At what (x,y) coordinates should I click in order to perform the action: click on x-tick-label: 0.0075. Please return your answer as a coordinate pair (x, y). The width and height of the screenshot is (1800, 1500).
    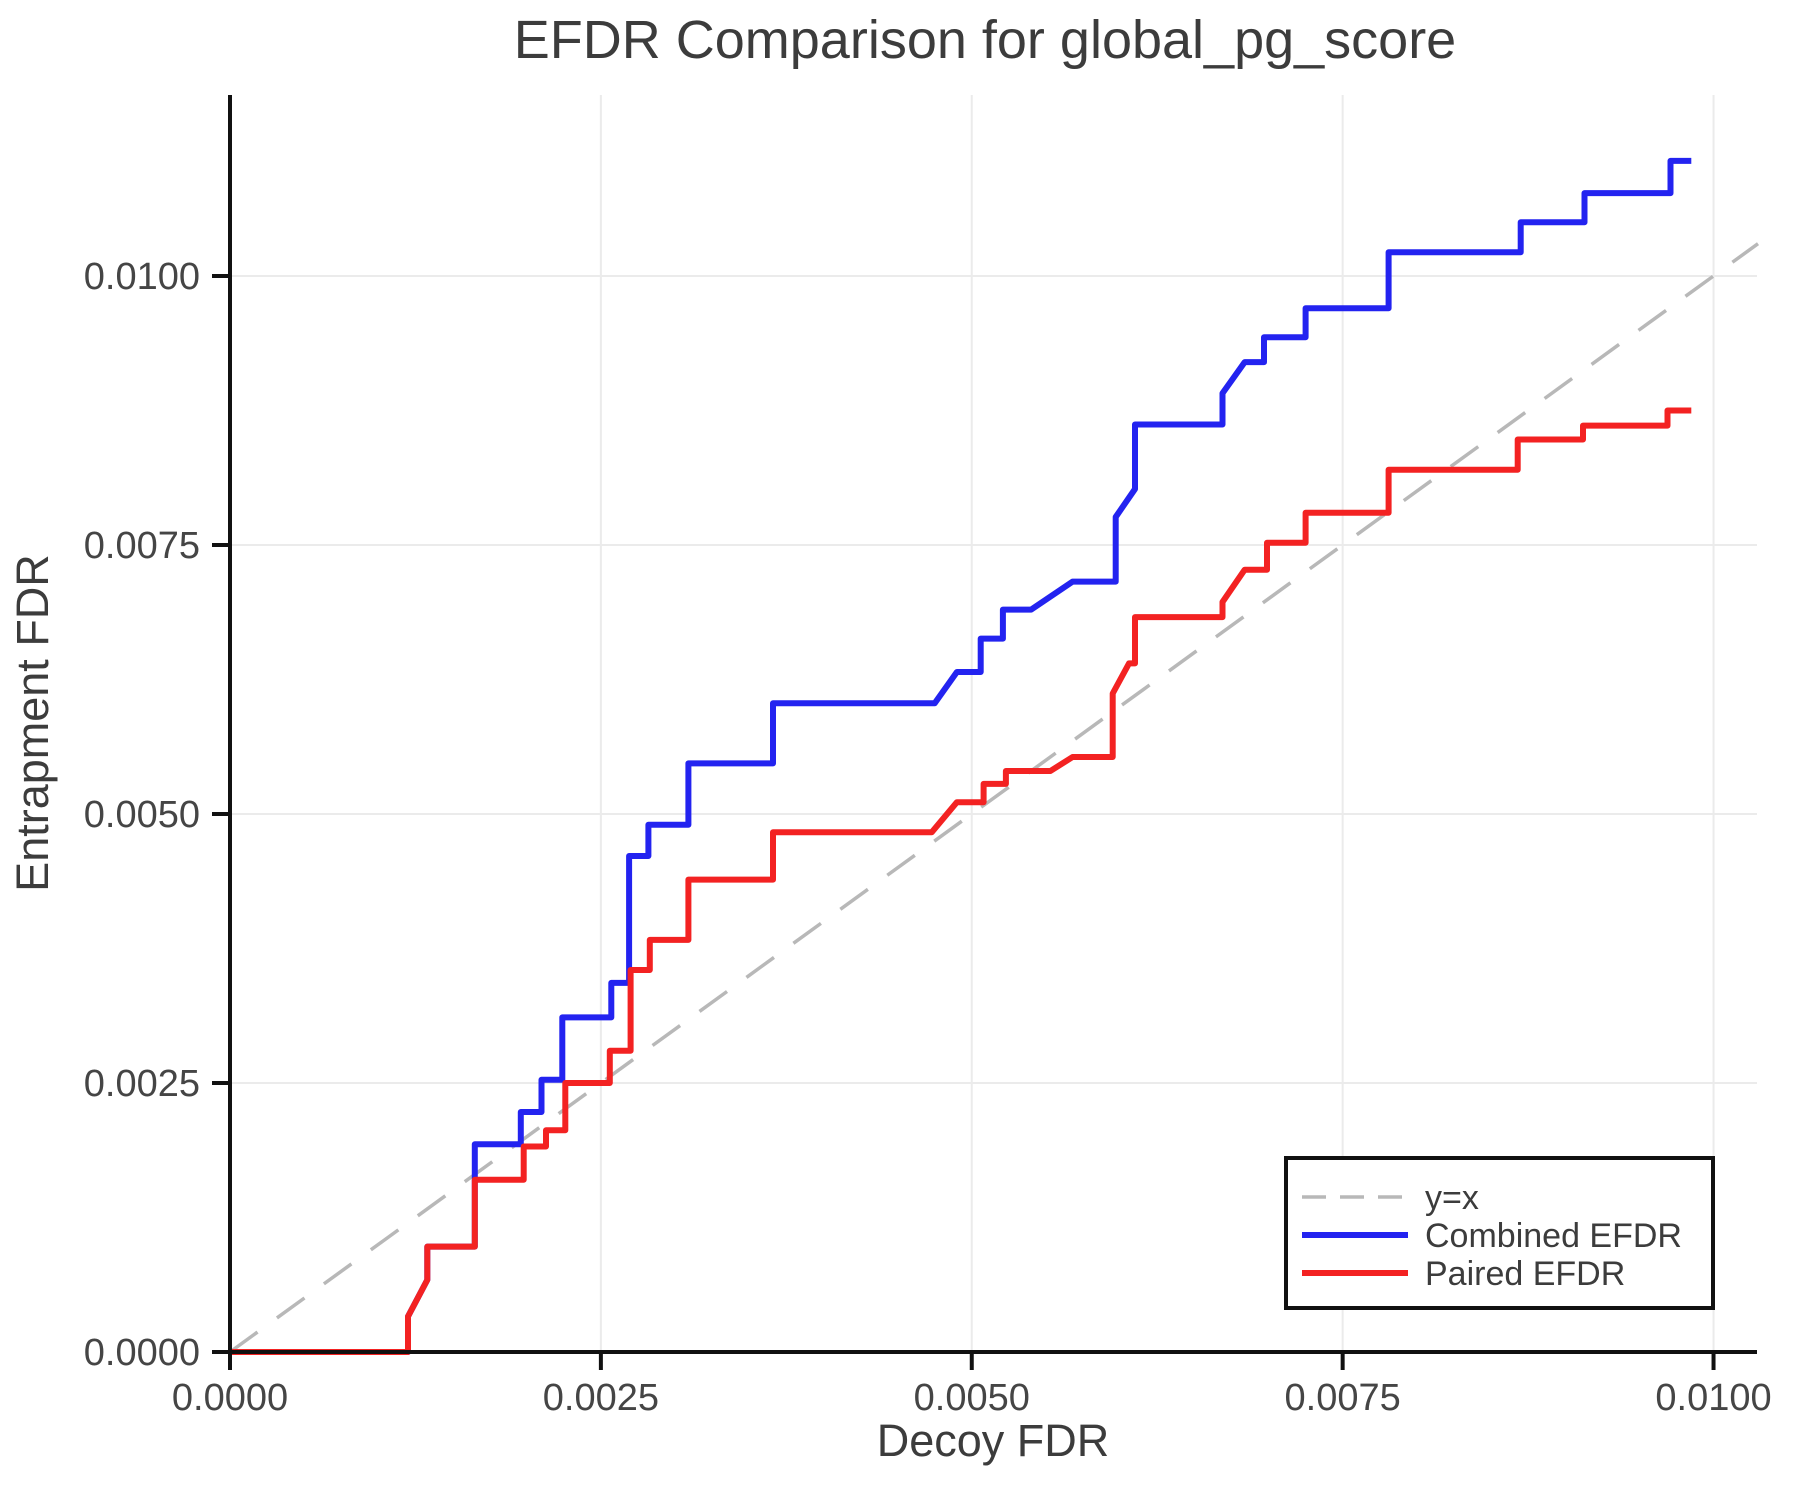
    Looking at the image, I should click on (1343, 1398).